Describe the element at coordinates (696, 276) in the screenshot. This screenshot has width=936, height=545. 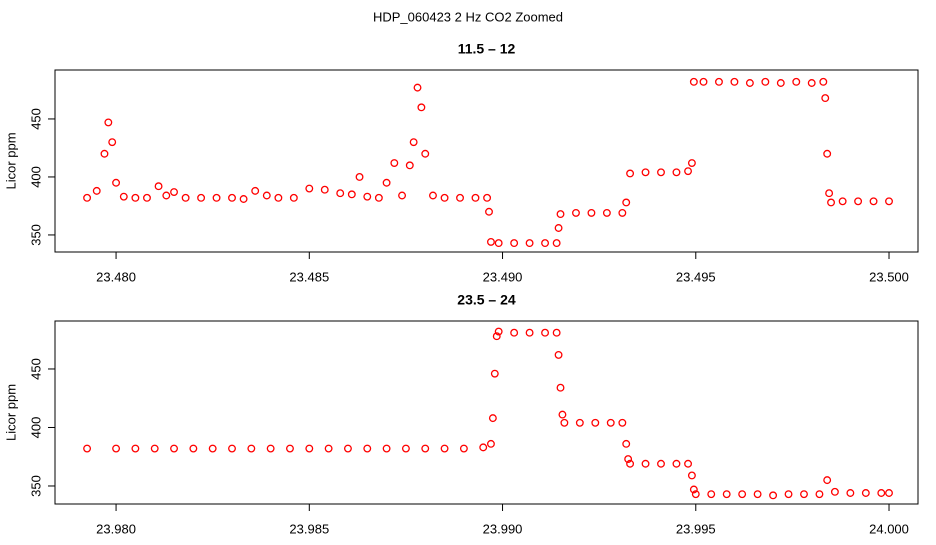
I see `x-tick-label: 23.495` at that location.